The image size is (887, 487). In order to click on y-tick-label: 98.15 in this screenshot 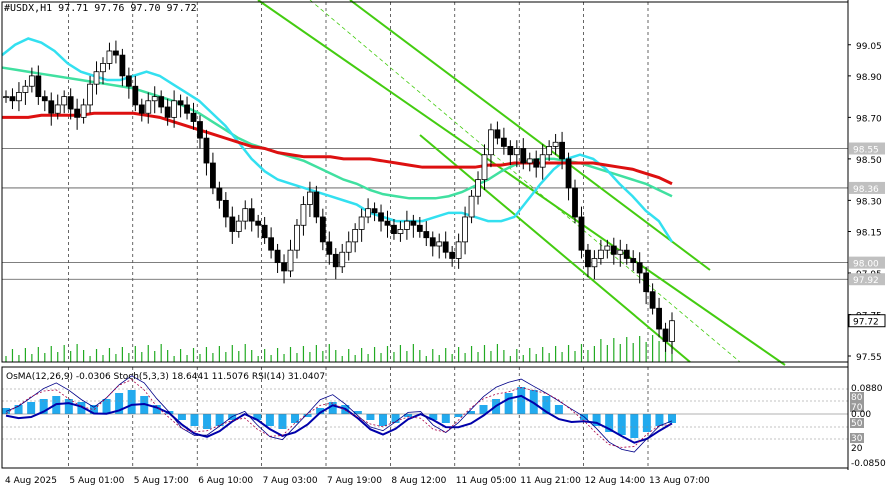, I will do `click(869, 234)`.